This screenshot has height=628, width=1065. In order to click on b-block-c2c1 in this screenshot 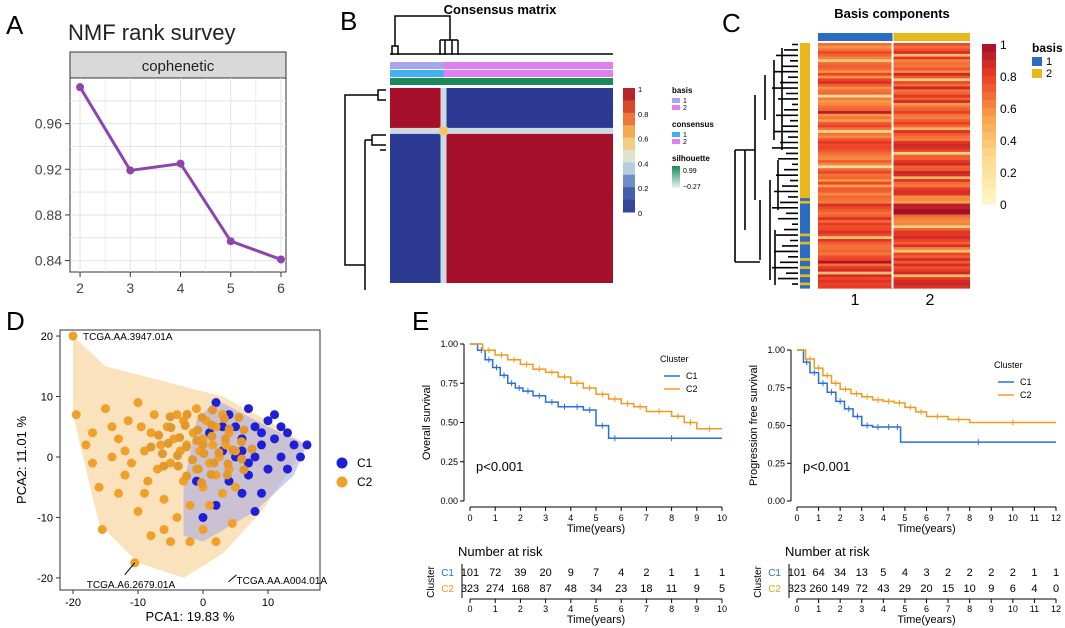, I will do `click(417, 206)`.